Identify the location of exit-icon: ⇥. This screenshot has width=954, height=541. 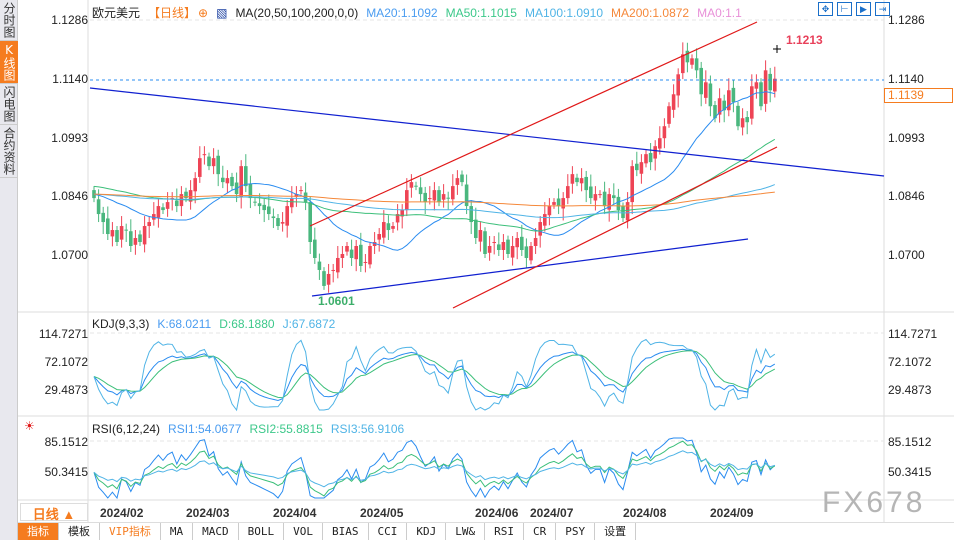
(882, 9).